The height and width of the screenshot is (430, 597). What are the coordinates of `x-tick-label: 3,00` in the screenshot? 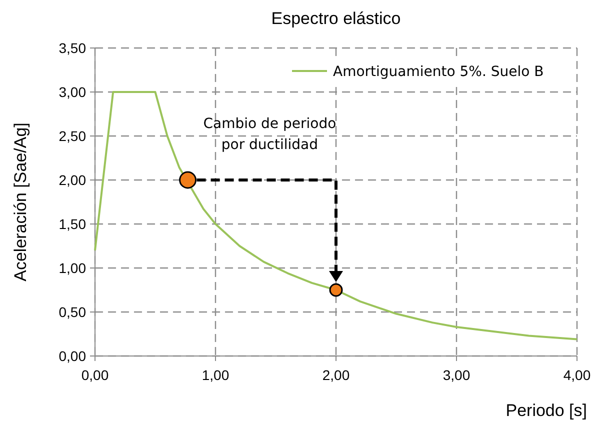 It's located at (456, 375).